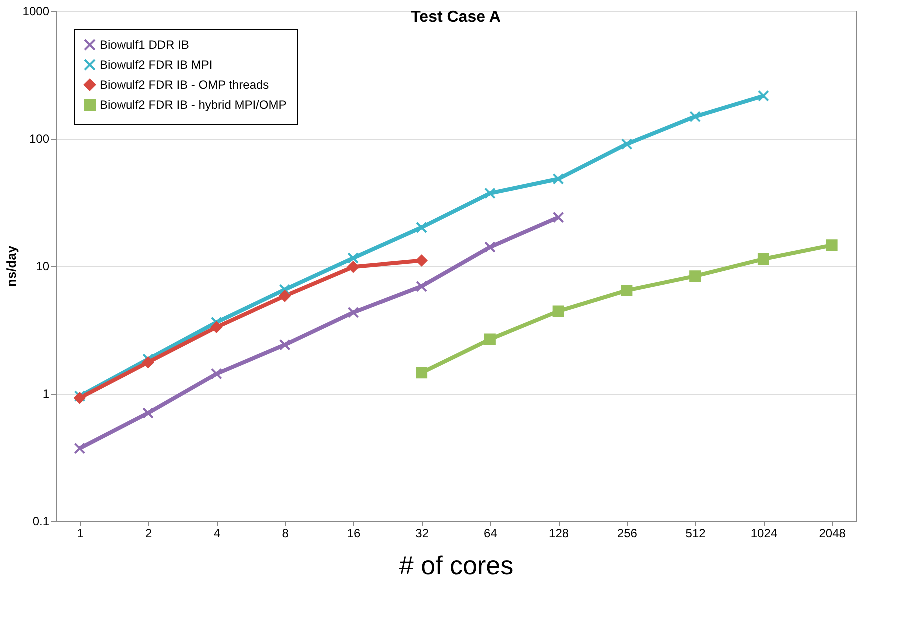 The image size is (911, 621). What do you see at coordinates (43, 267) in the screenshot?
I see `y-tick-label: 10` at bounding box center [43, 267].